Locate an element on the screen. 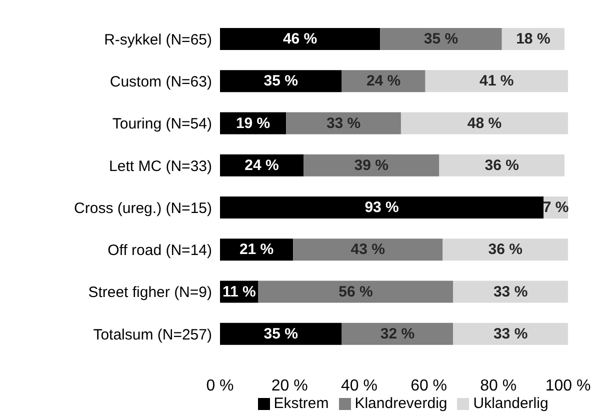 This screenshot has width=606, height=420. legend-label: Ekstrem is located at coordinates (301, 403).